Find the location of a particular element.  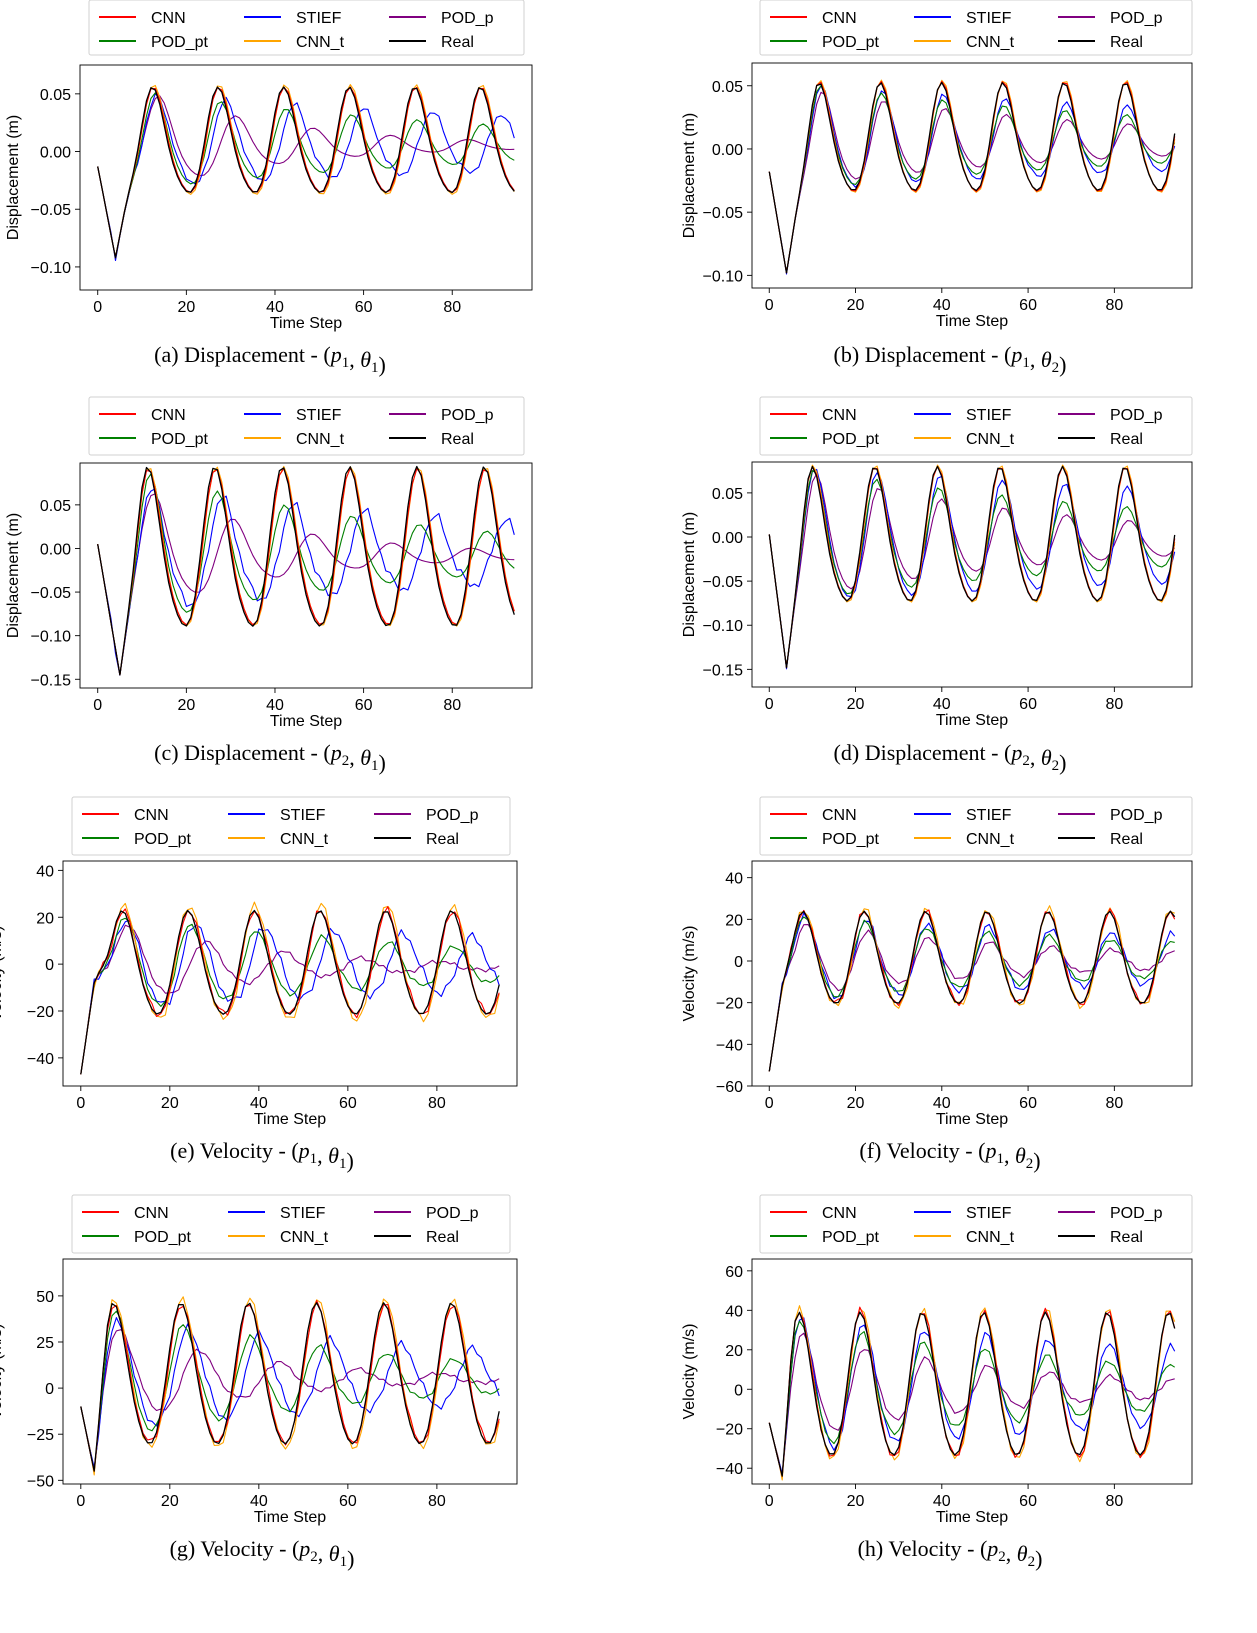

y-tick-label: 20 is located at coordinates (45, 918).